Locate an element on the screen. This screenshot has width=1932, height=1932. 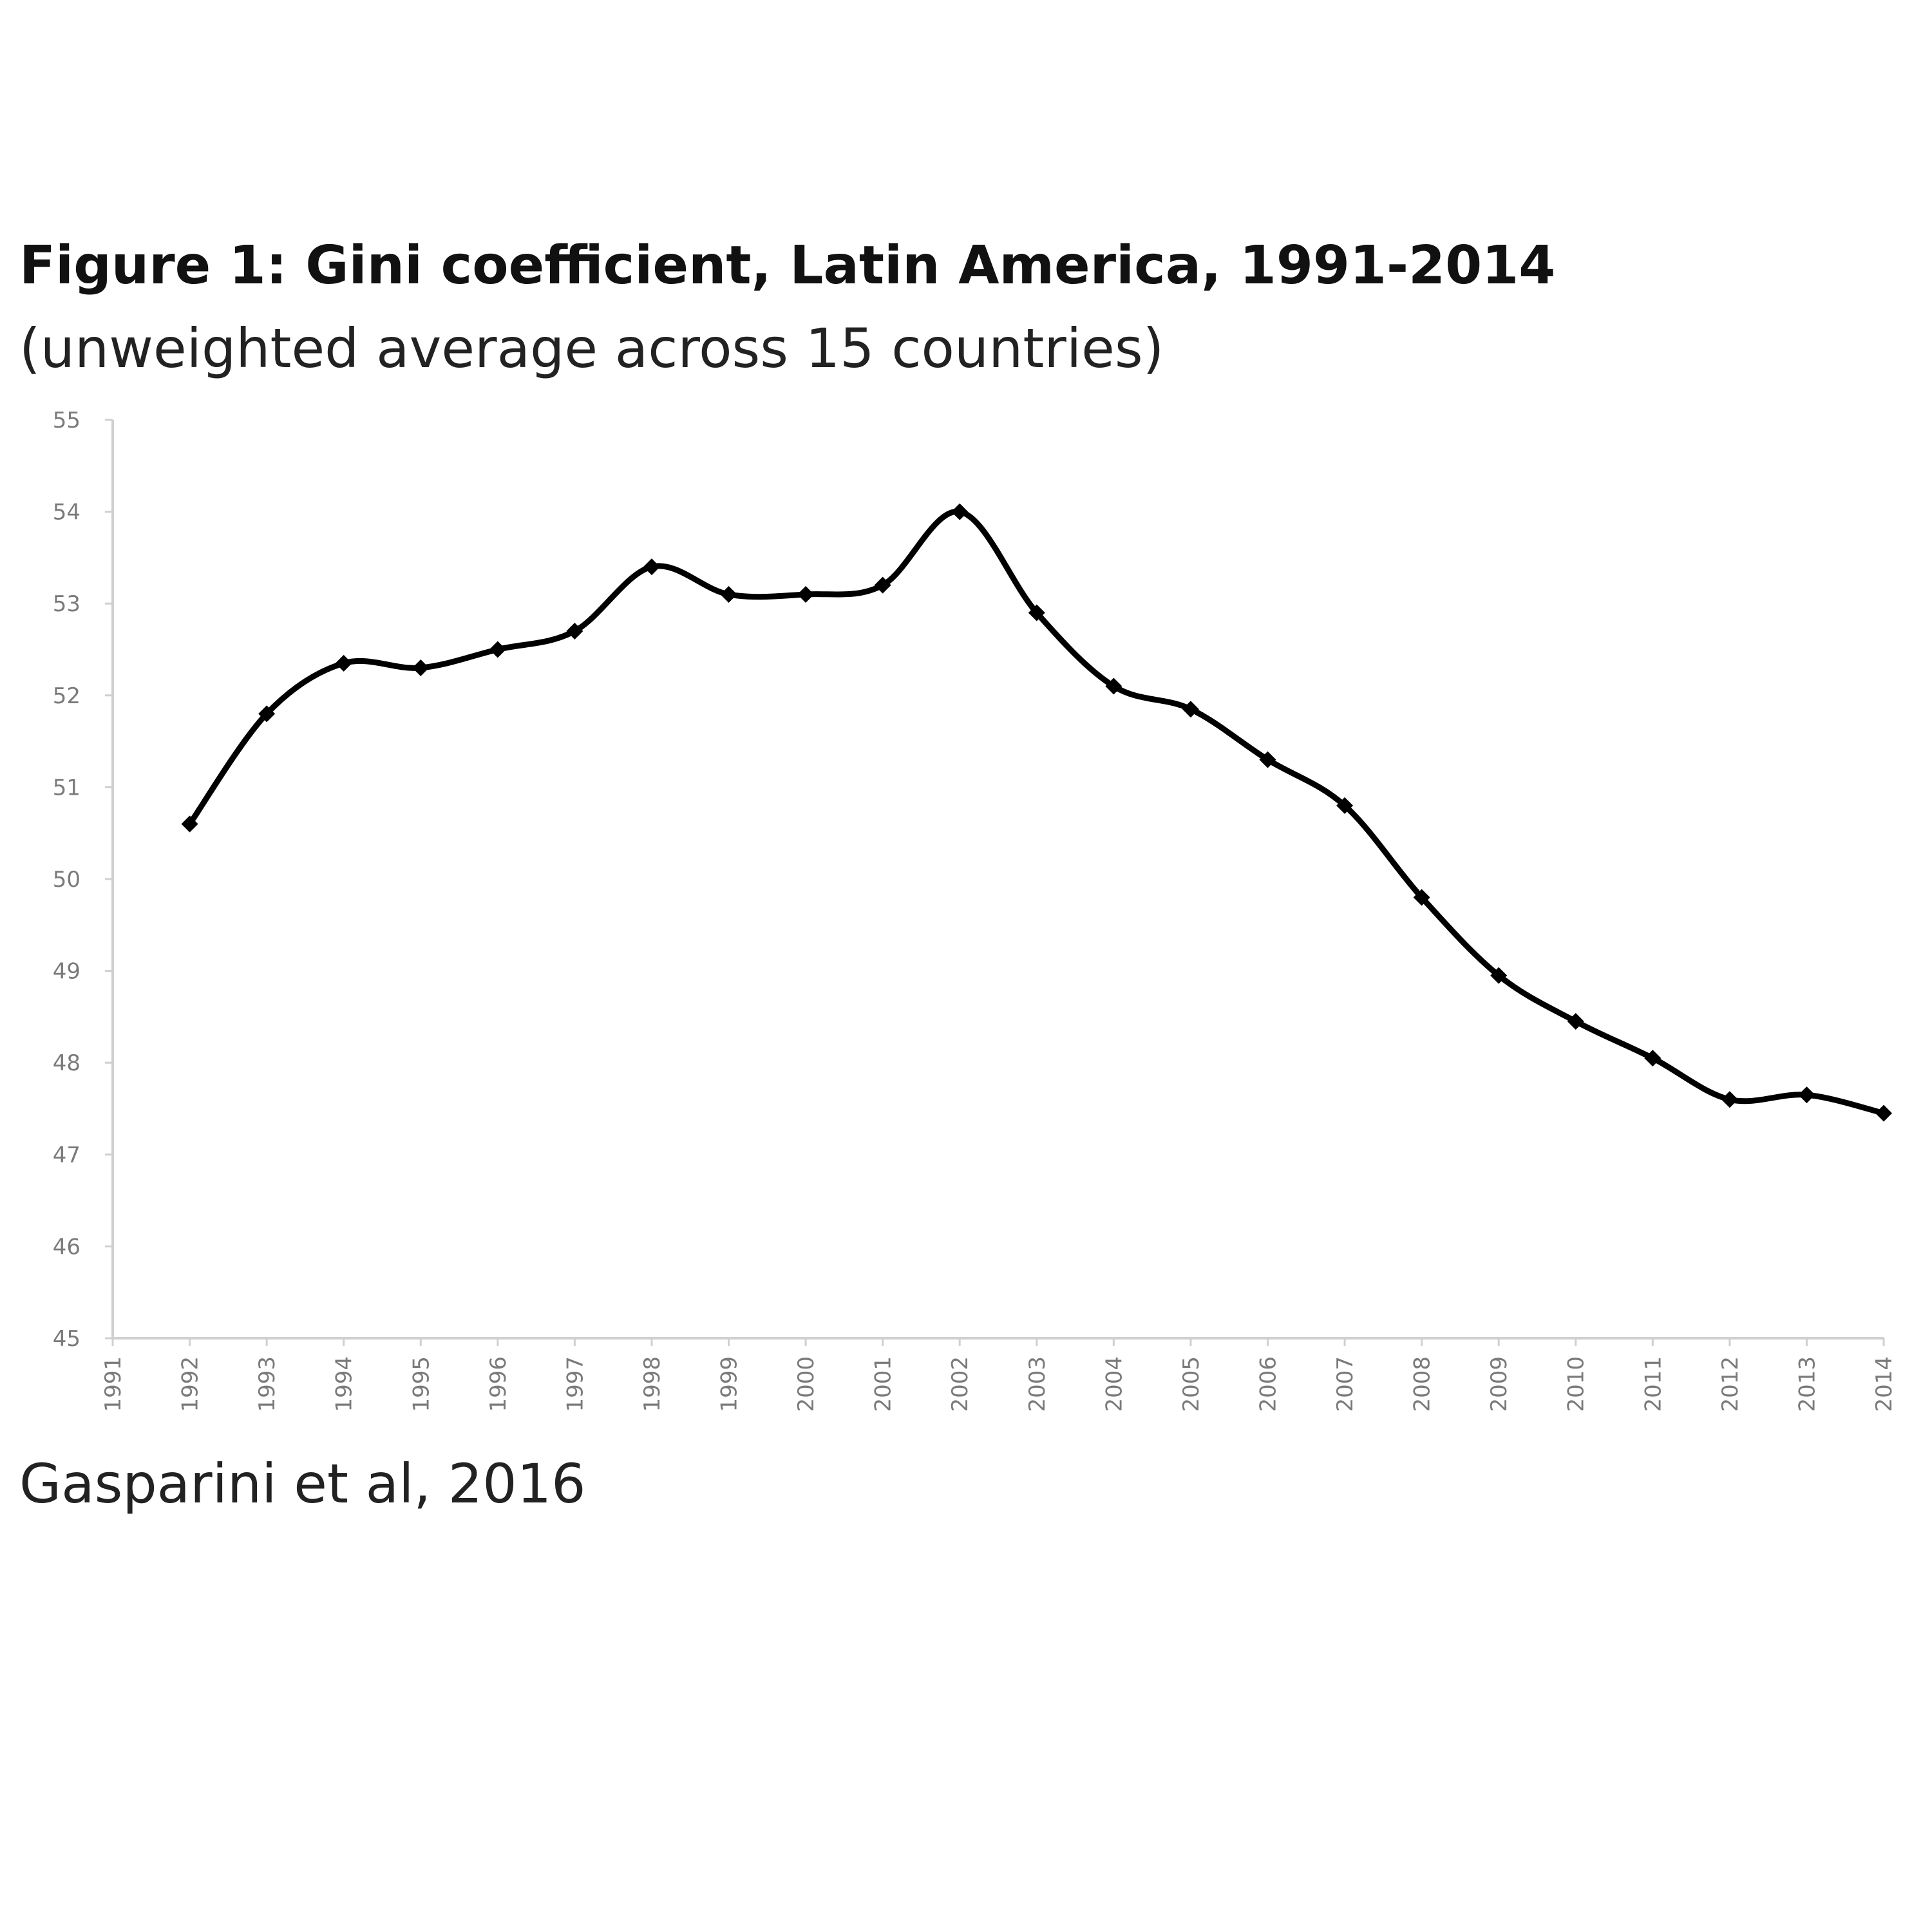
x-tick-label: 1993 is located at coordinates (267, 1384).